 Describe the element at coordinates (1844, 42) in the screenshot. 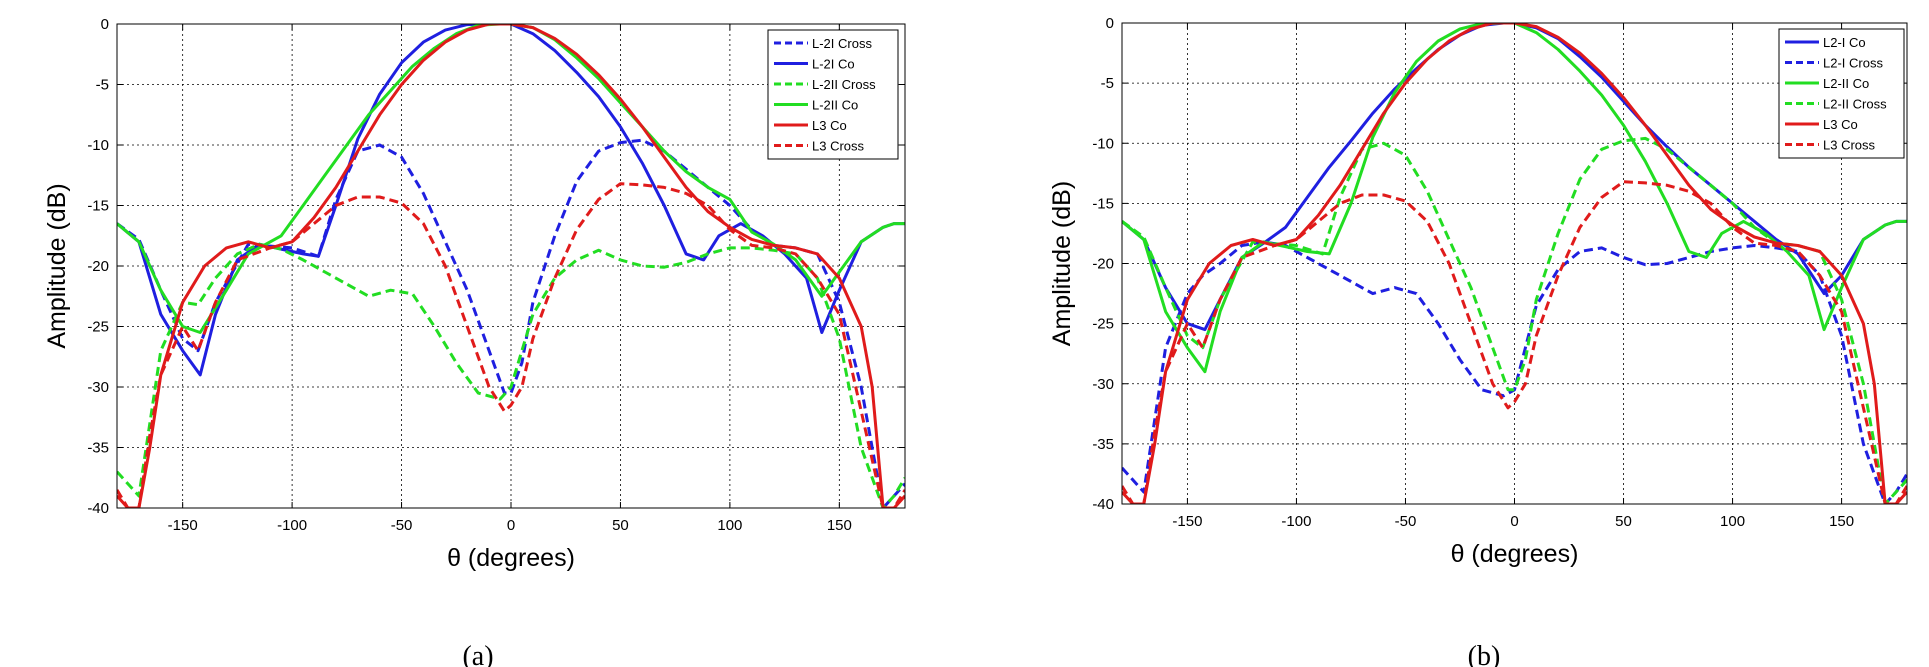

I see `legend-label: L2-I Co` at that location.